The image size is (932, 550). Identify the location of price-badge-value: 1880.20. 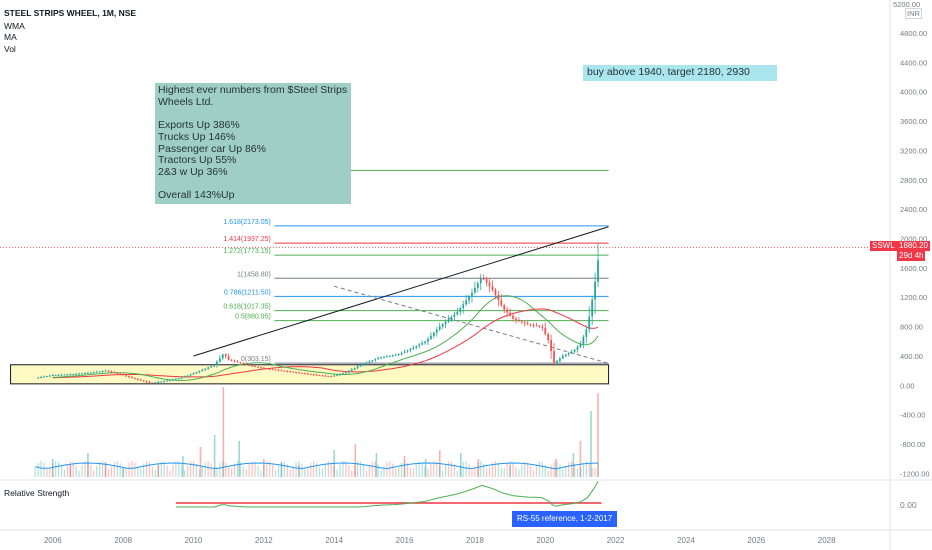
(913, 246).